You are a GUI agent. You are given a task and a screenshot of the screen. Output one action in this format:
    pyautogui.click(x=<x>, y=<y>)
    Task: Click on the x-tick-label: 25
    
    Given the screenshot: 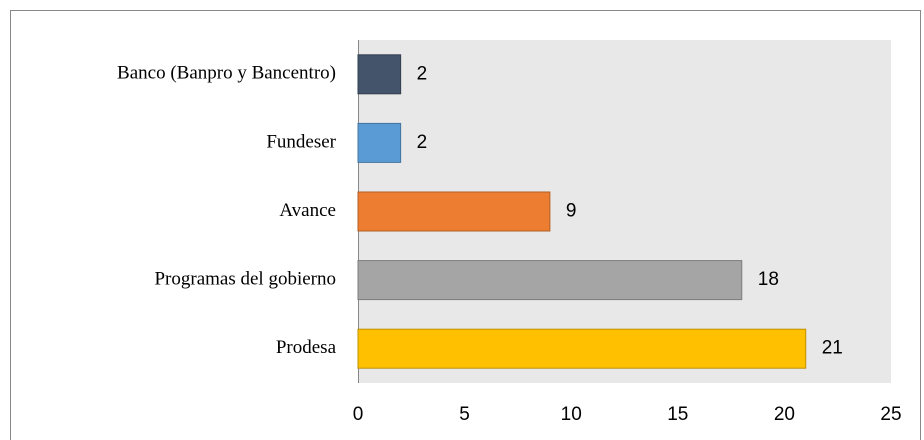 What is the action you would take?
    pyautogui.click(x=890, y=414)
    